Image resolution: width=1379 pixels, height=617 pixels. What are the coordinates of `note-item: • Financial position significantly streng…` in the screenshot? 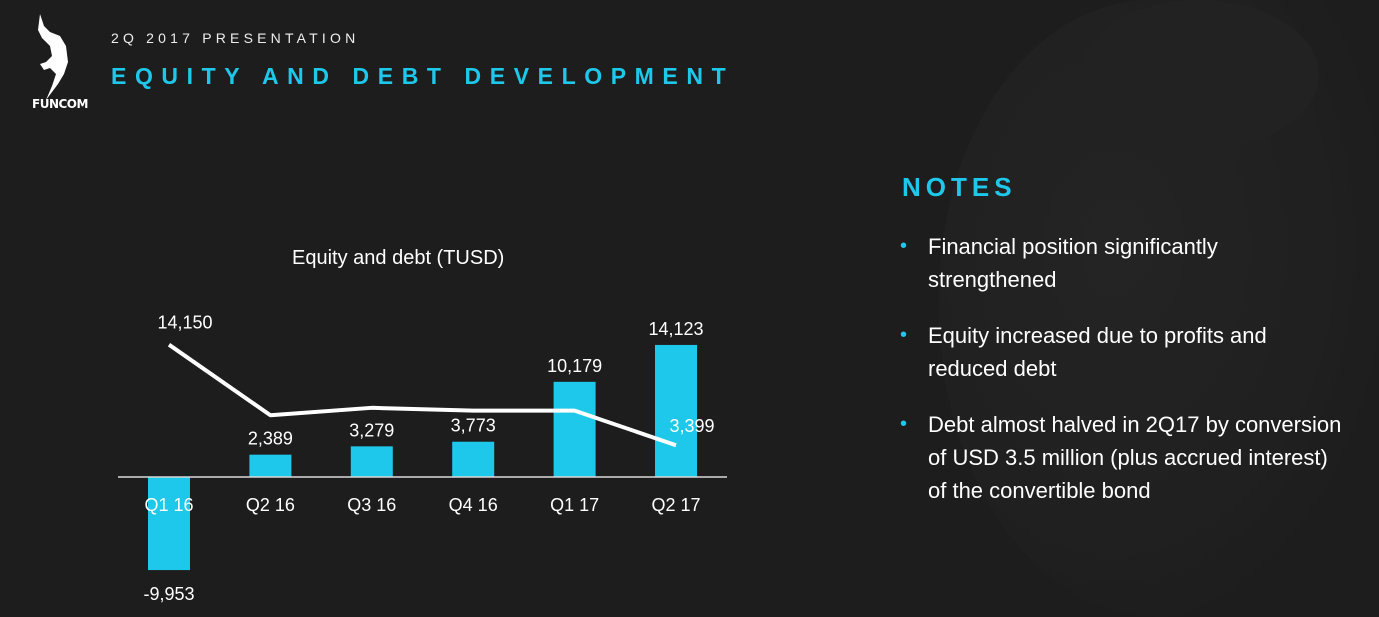 It's located at (1123, 263).